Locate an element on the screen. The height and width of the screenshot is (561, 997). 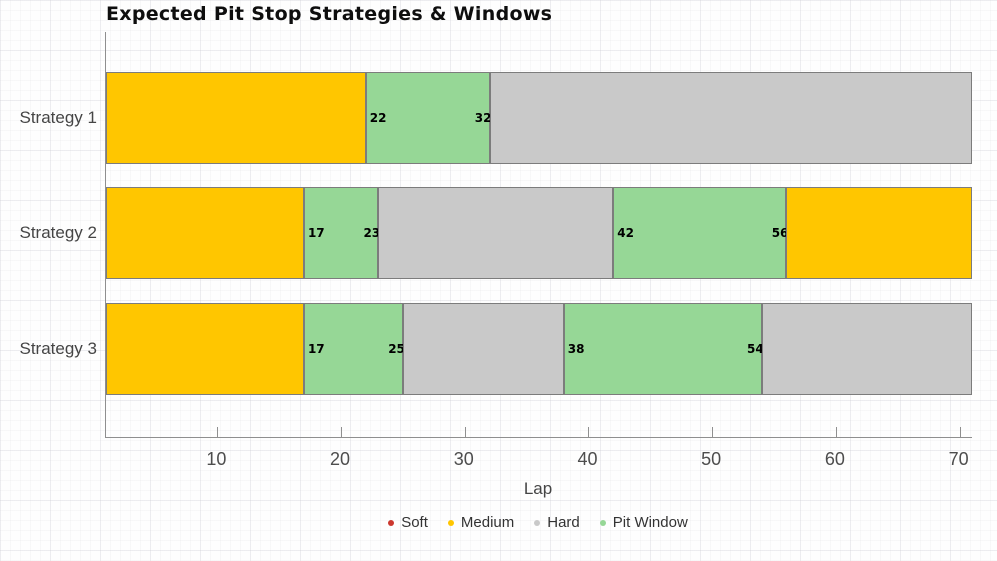
legend-label: Hard is located at coordinates (563, 522).